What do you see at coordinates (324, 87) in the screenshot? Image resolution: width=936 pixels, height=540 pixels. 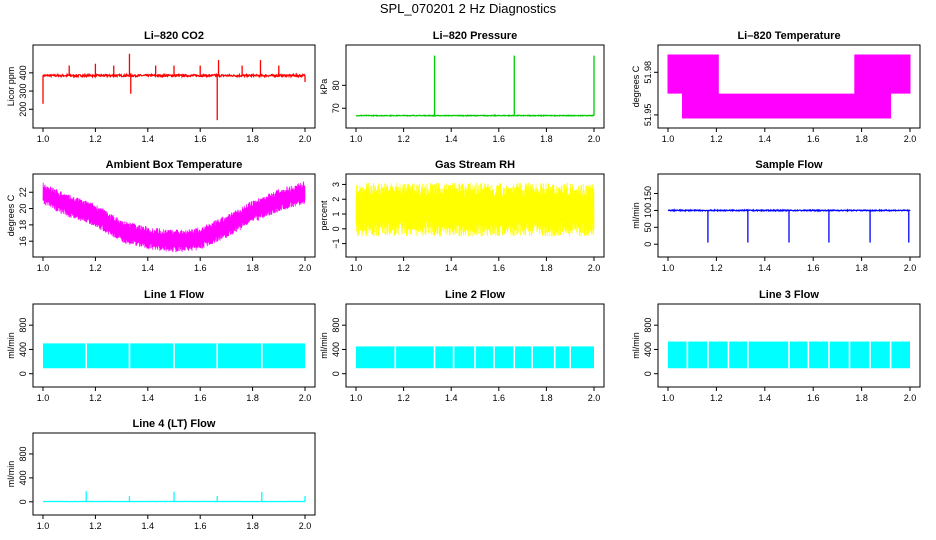 I see `pressure-ylabel: kPa` at bounding box center [324, 87].